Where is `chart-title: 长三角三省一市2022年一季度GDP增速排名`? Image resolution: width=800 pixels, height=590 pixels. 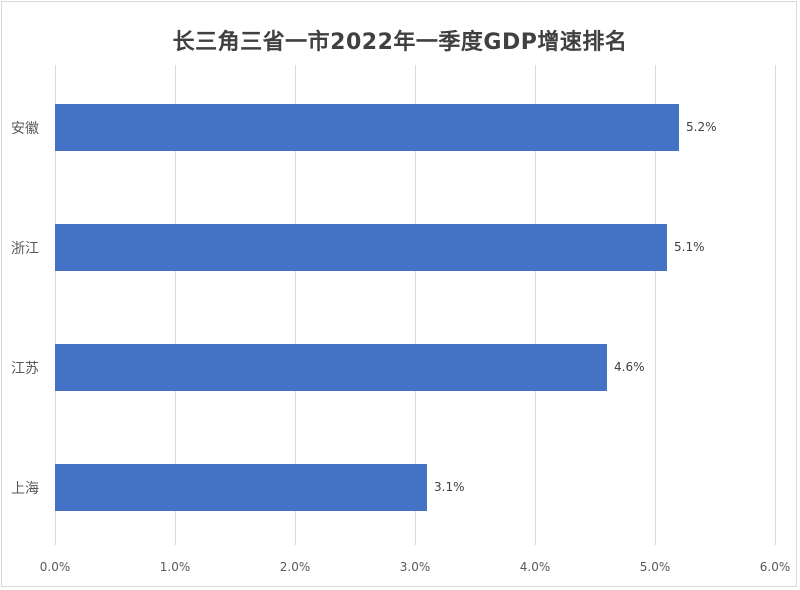
chart-title: 长三角三省一市2022年一季度GDP增速排名 is located at coordinates (400, 42).